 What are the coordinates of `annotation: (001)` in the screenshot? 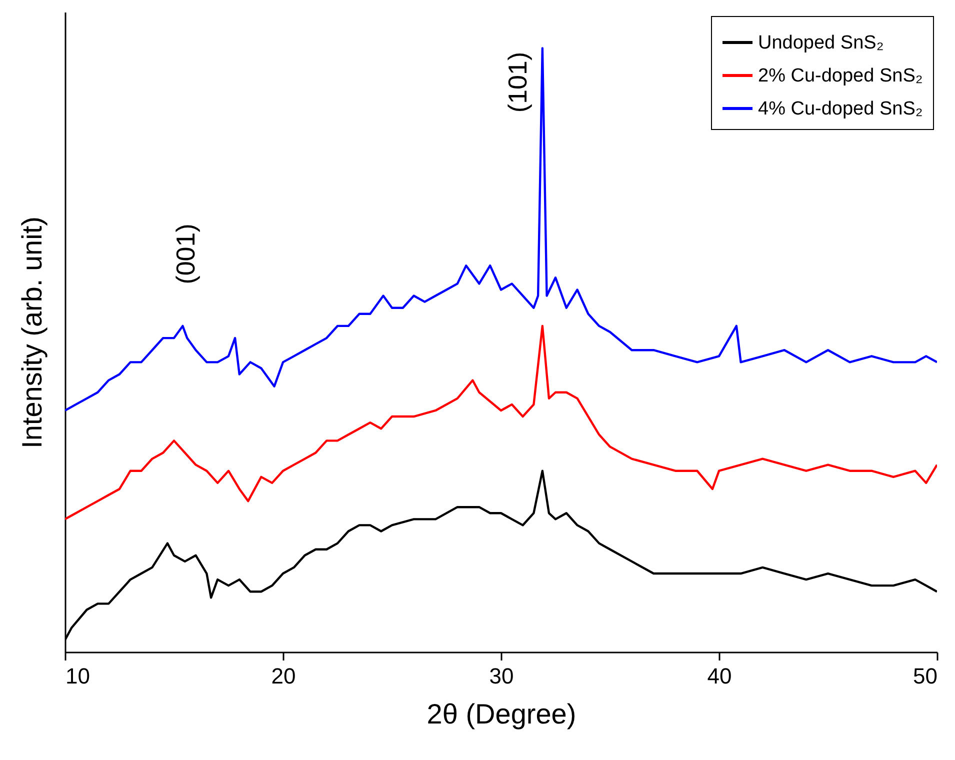 It's located at (185, 254).